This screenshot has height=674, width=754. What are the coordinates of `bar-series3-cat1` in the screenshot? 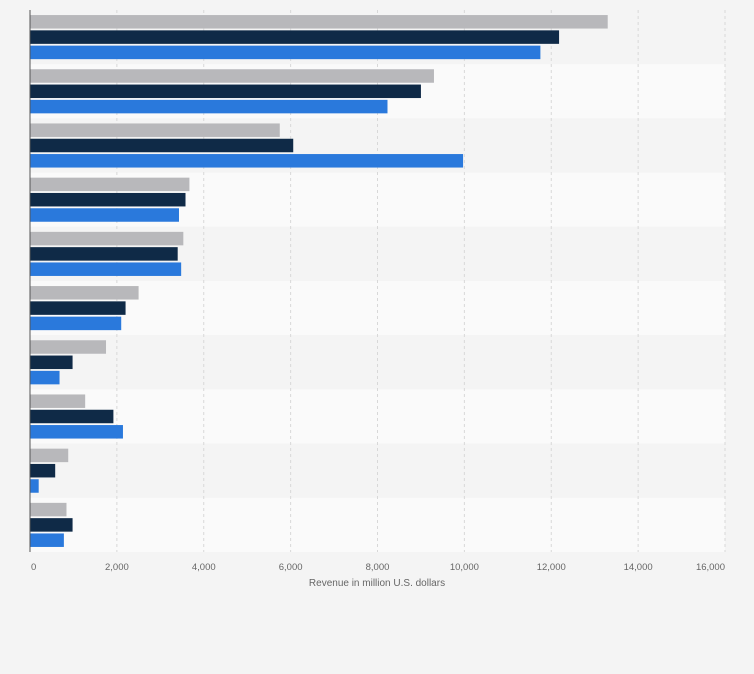 It's located at (285, 52).